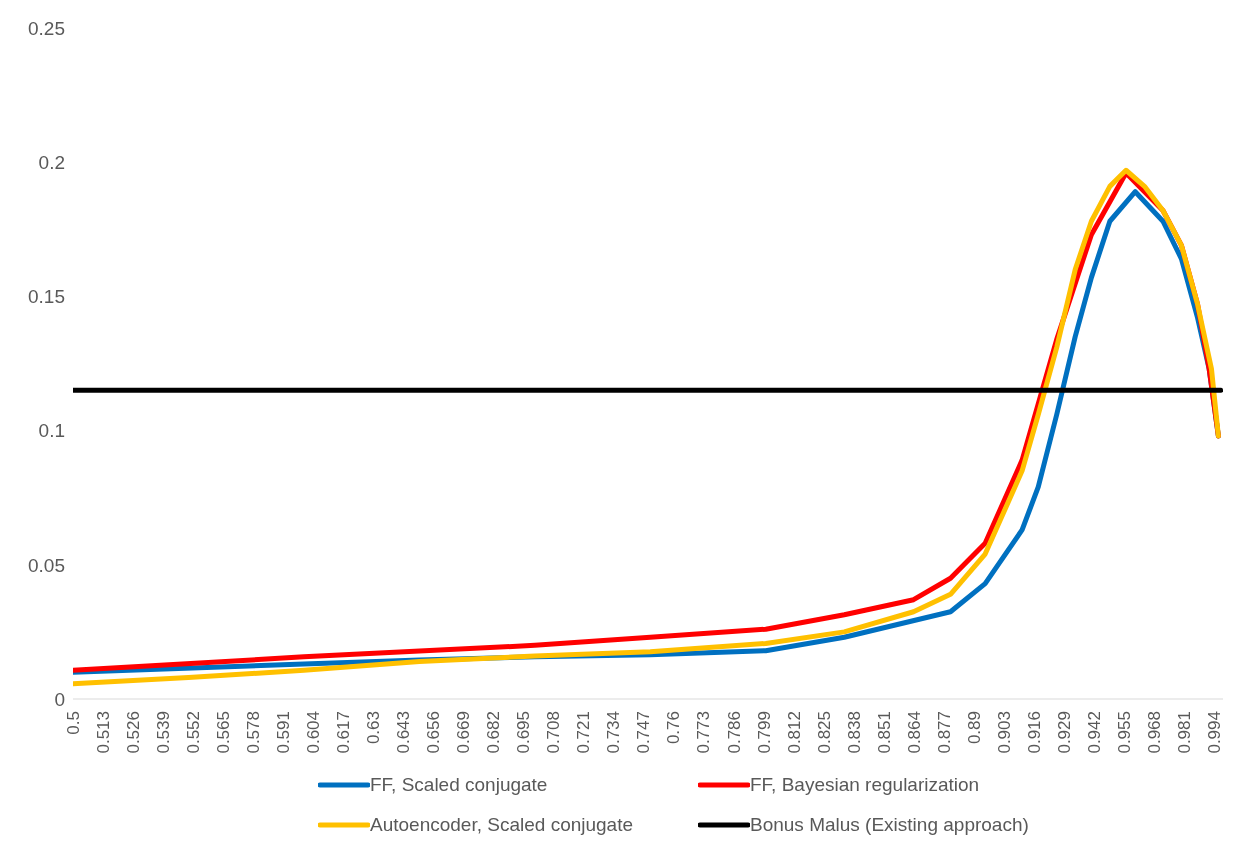  Describe the element at coordinates (764, 732) in the screenshot. I see `x-tick-label: 0.799` at that location.